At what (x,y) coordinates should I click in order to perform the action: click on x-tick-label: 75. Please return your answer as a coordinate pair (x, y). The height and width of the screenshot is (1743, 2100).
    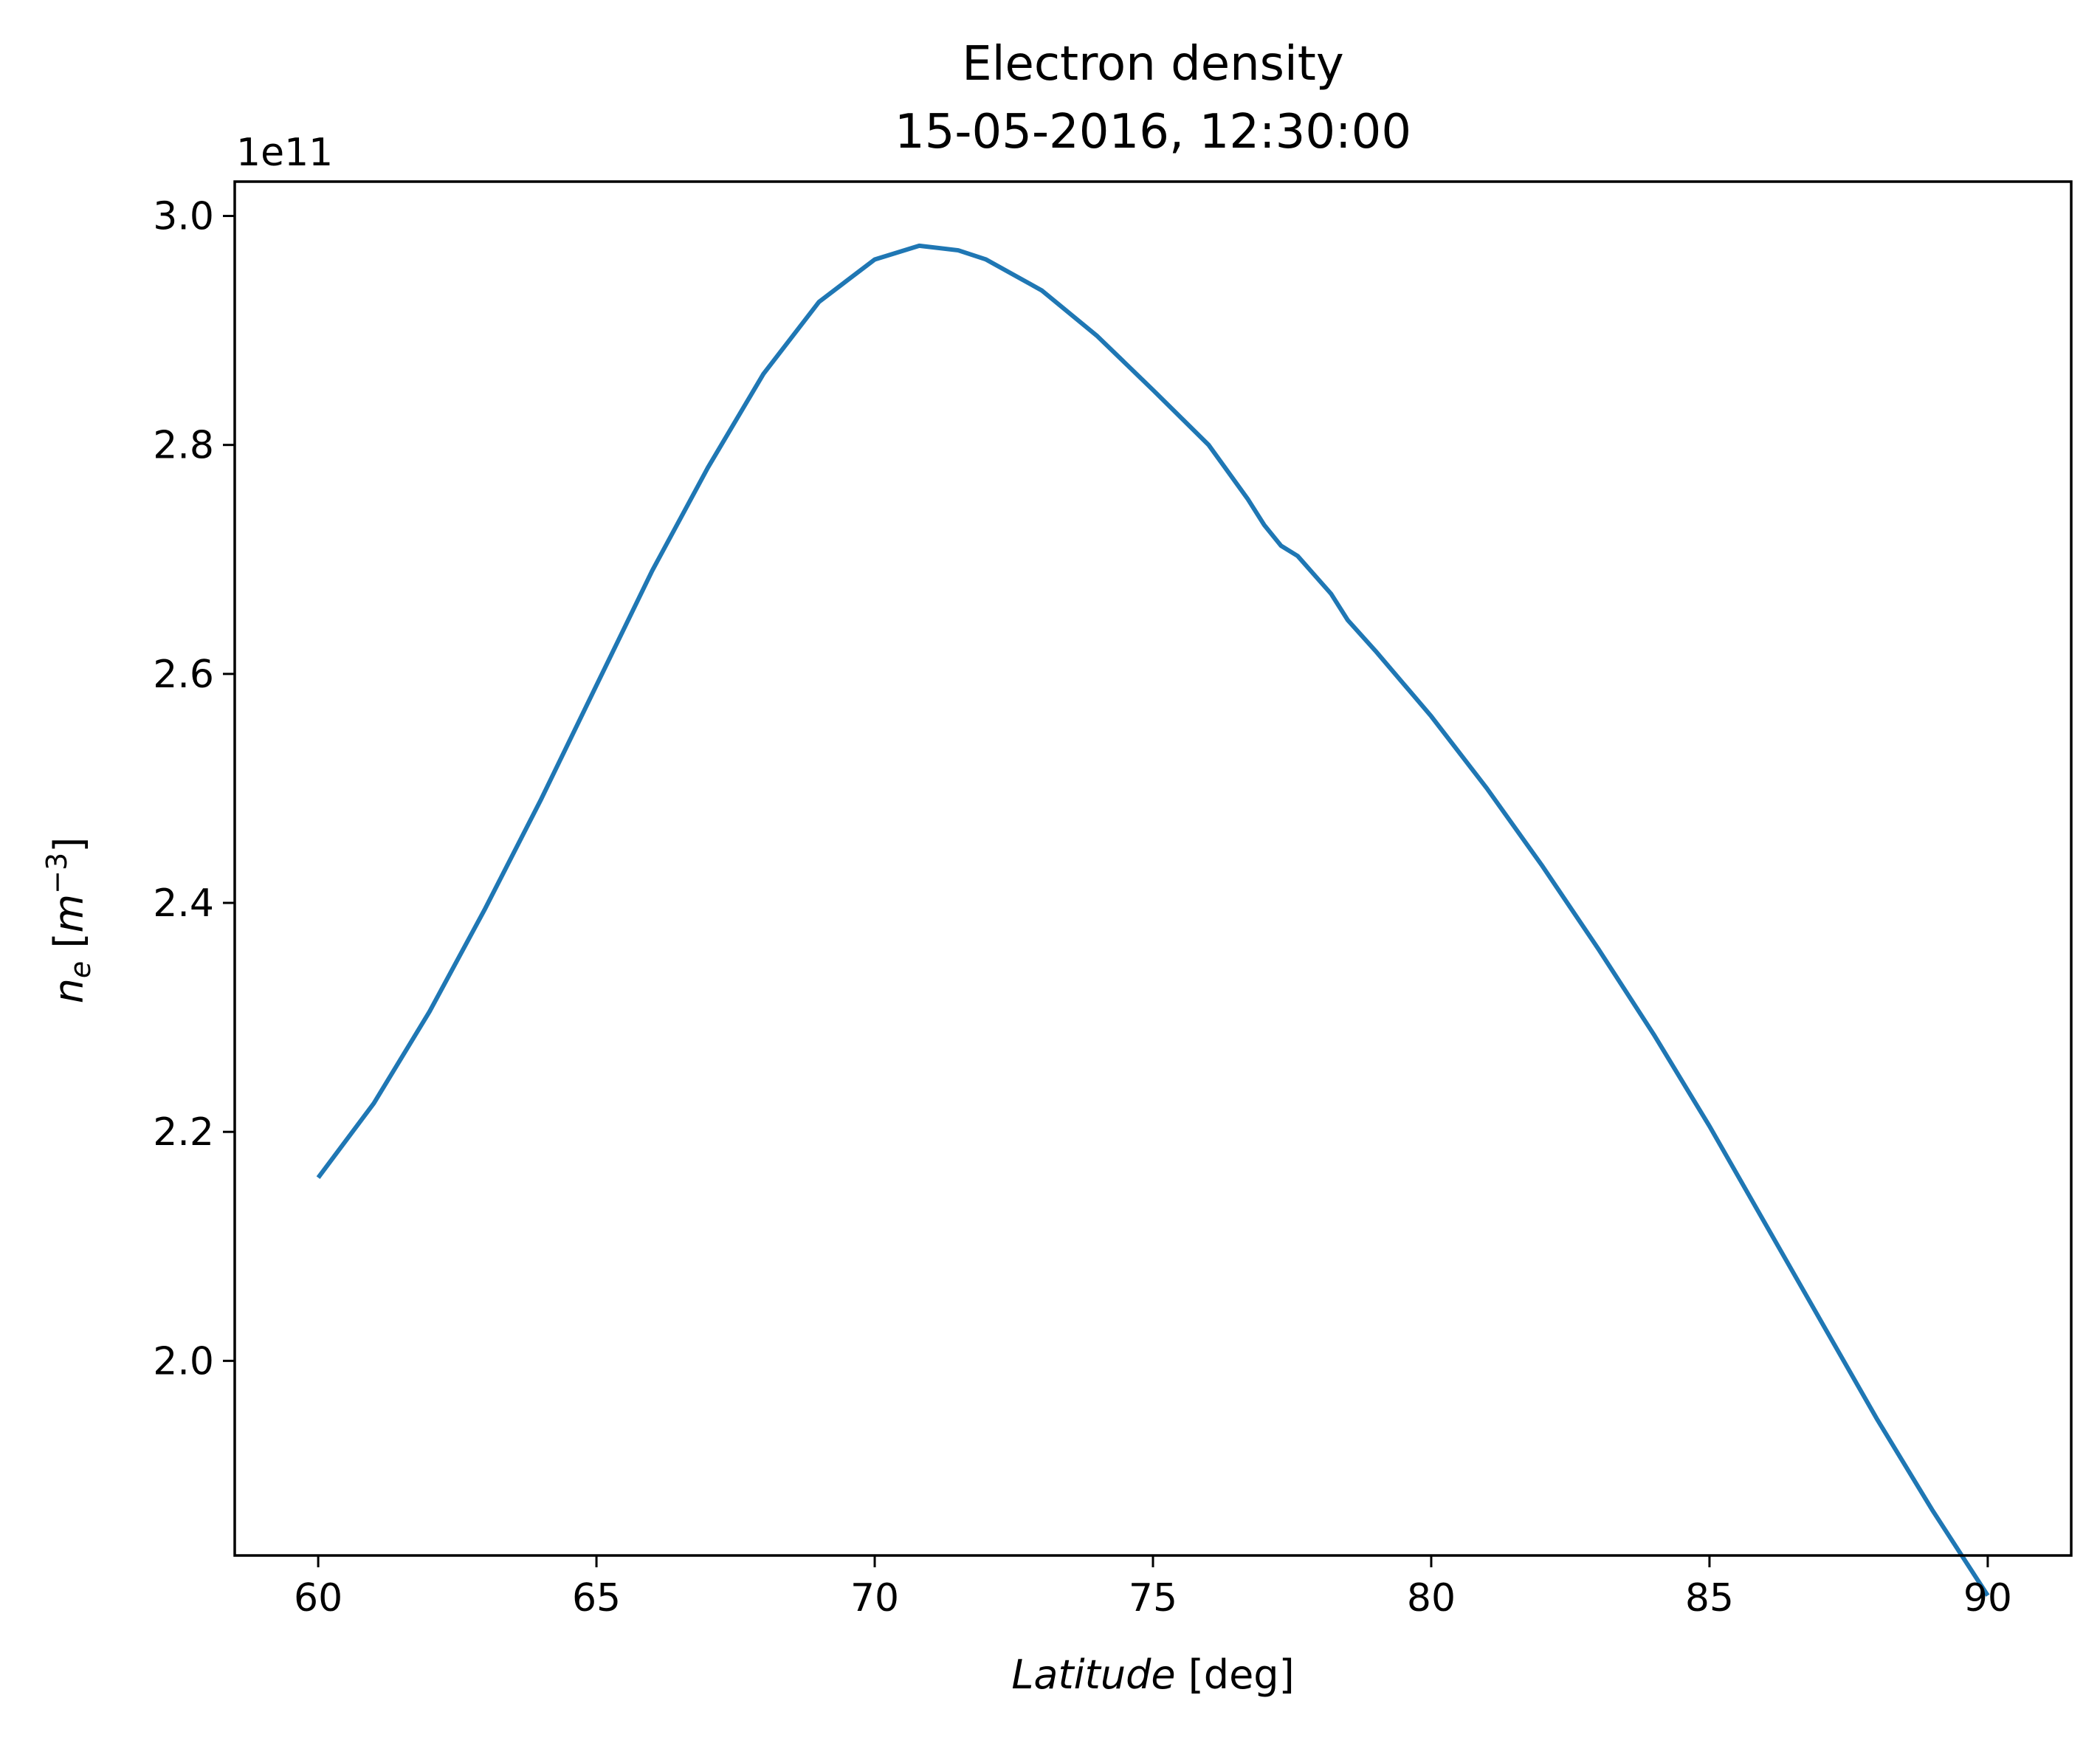
    Looking at the image, I should click on (1153, 1598).